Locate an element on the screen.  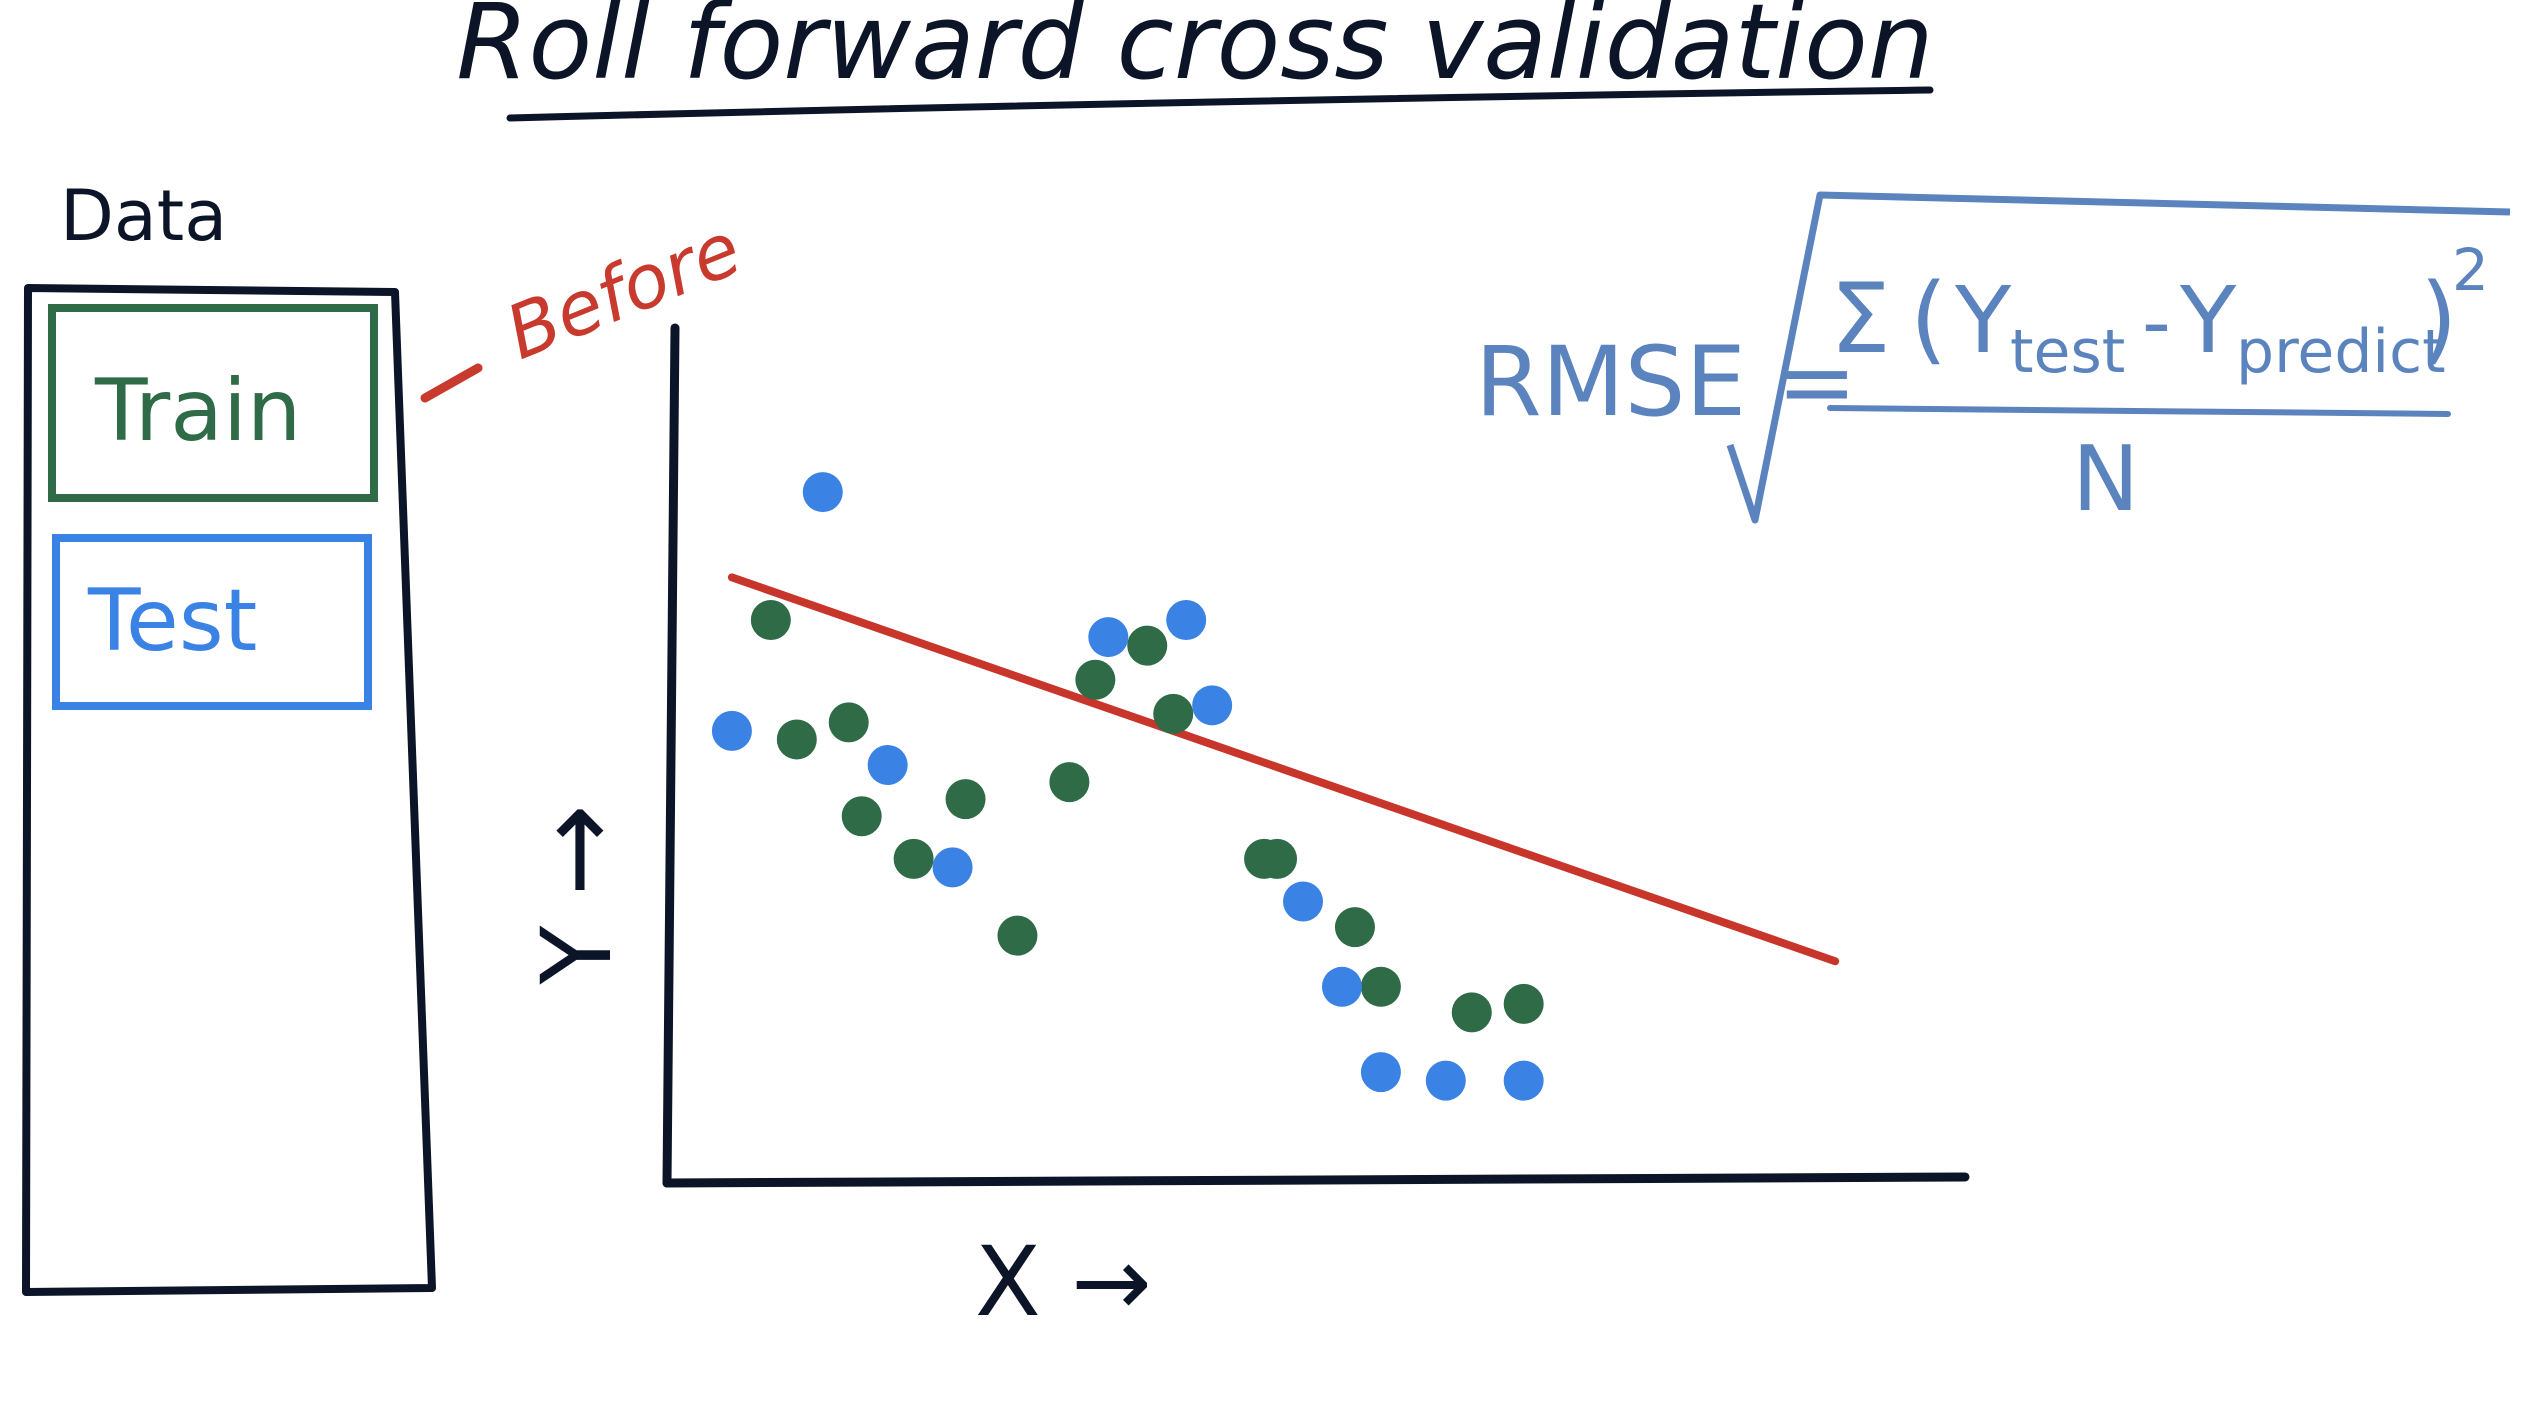
regression-line is located at coordinates (1283, 769).